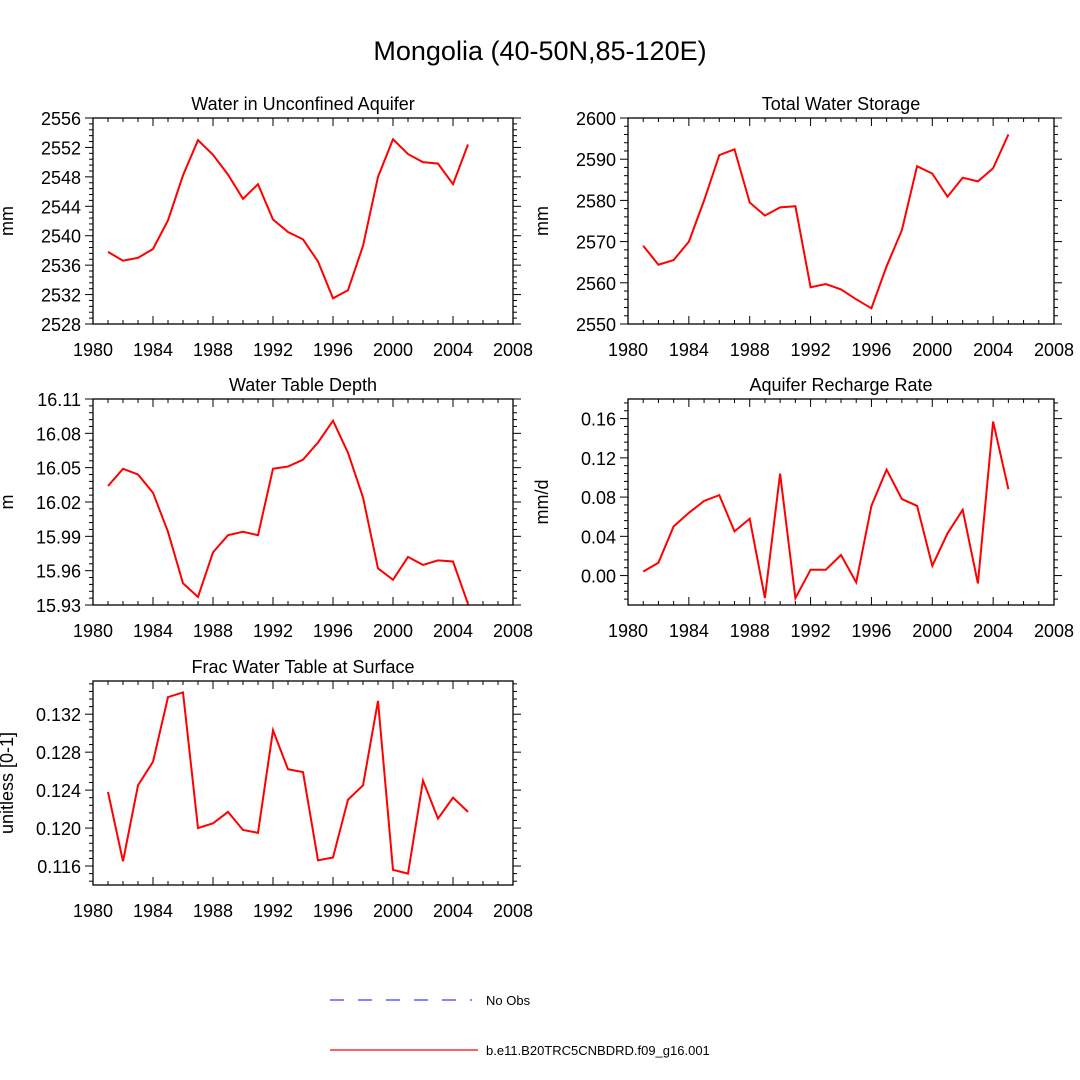  Describe the element at coordinates (596, 325) in the screenshot. I see `y-tick-label: 2550` at that location.